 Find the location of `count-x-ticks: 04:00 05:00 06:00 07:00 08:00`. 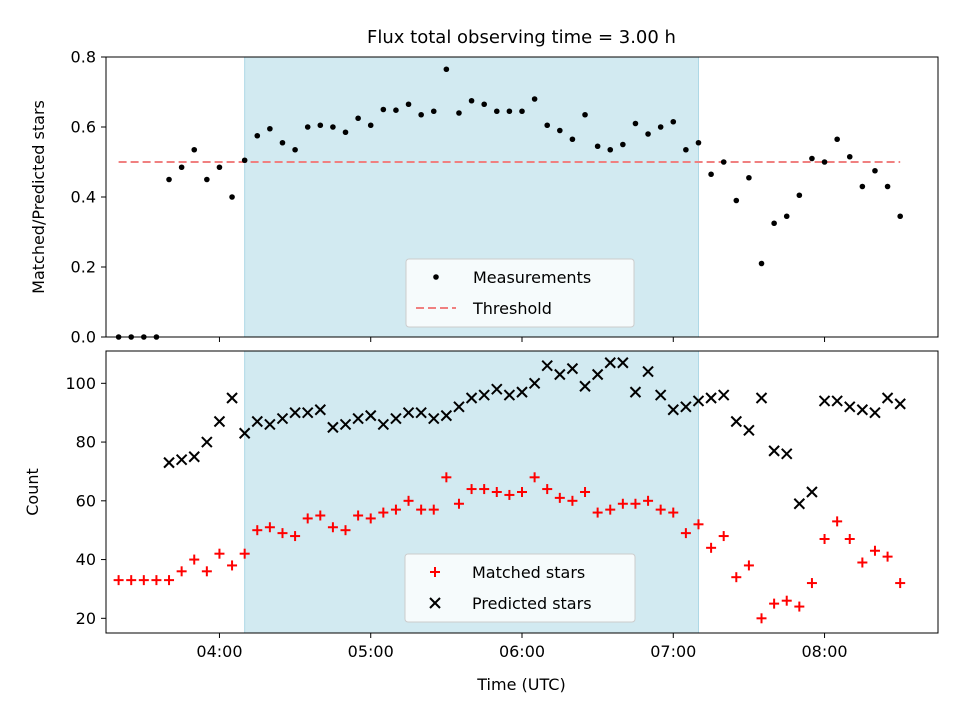

count-x-ticks: 04:00 05:00 06:00 07:00 08:00 is located at coordinates (522, 647).